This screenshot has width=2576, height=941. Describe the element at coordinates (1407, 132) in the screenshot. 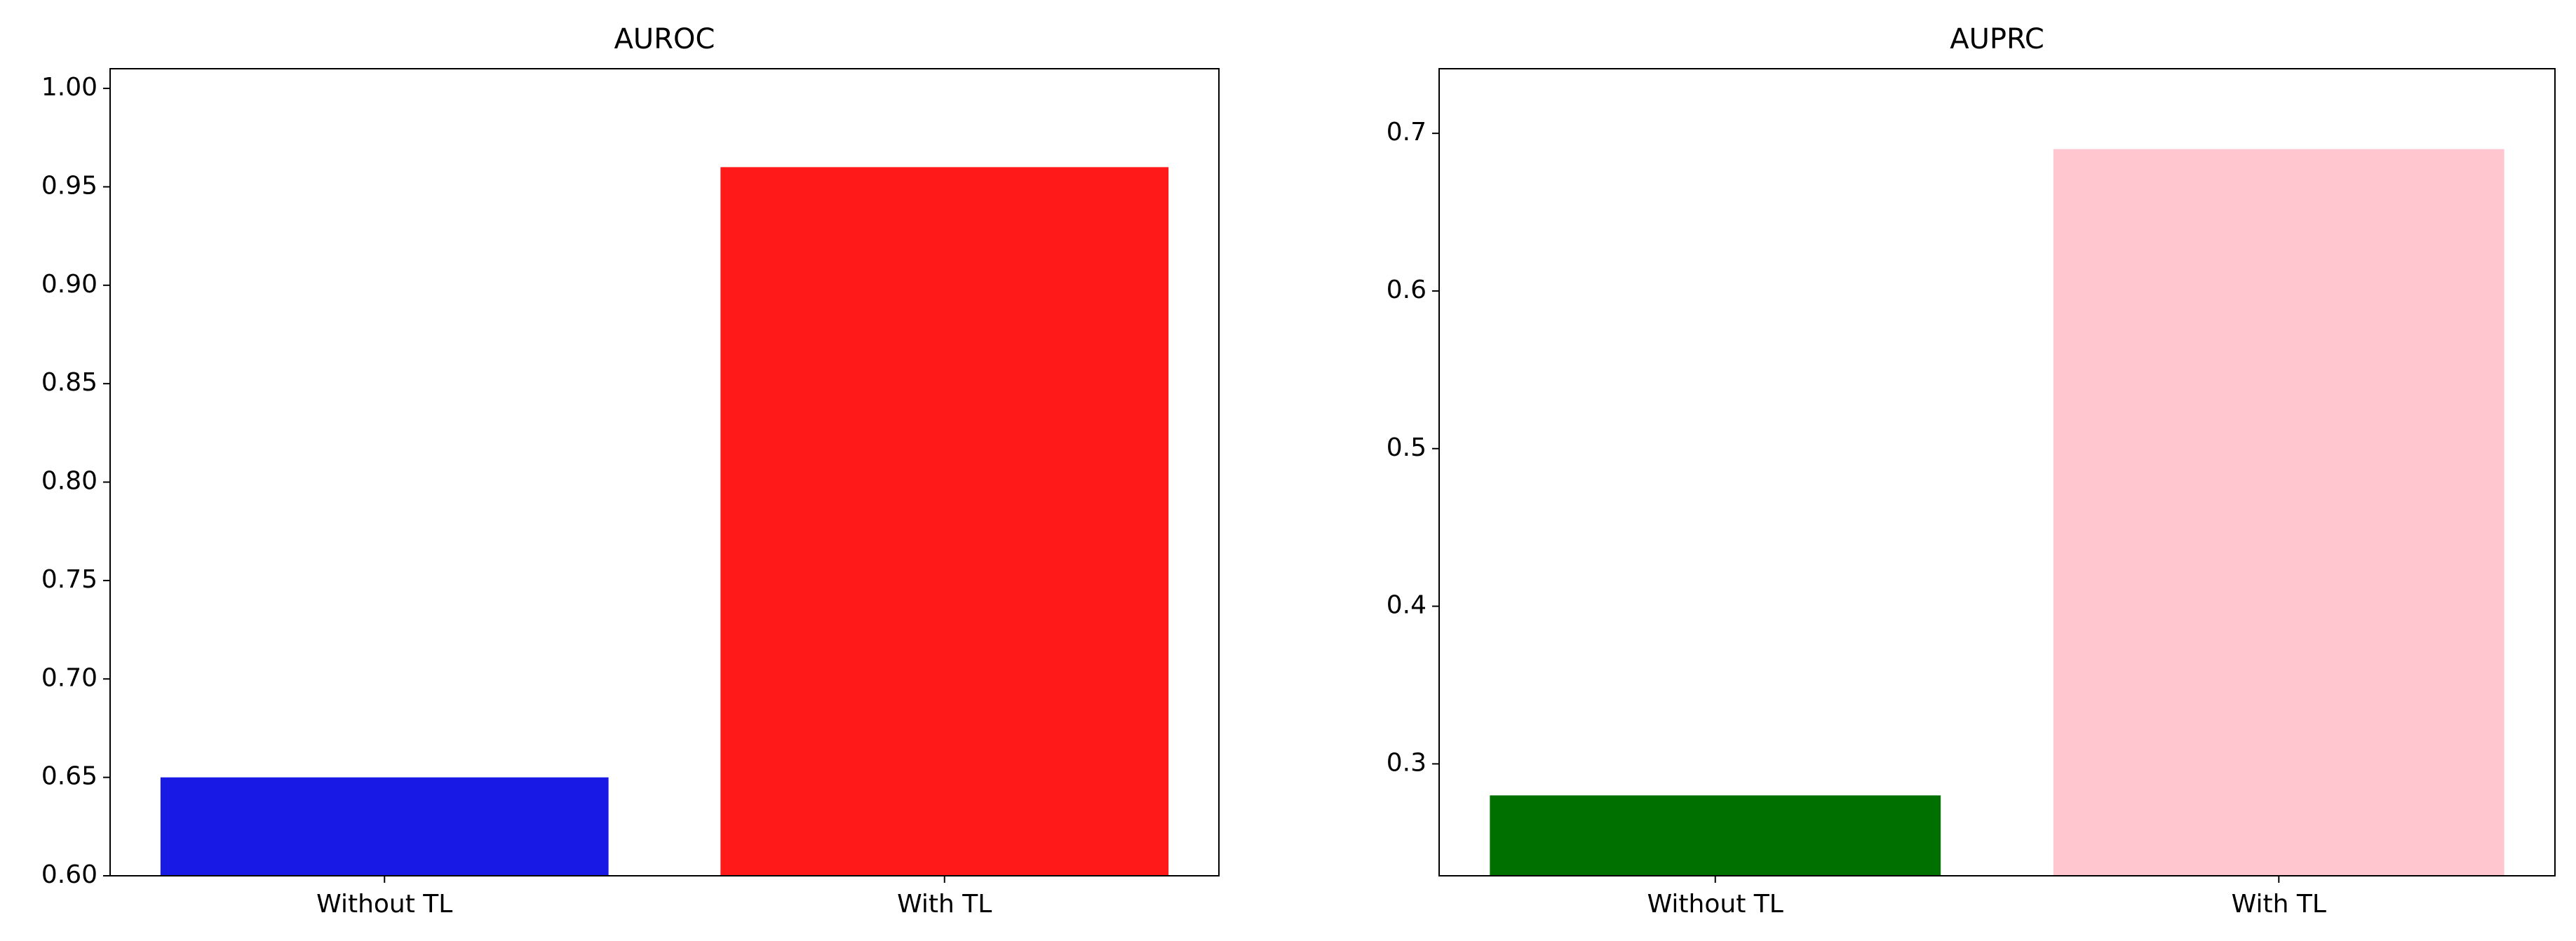

I see `y-tick-label: 0.7` at that location.